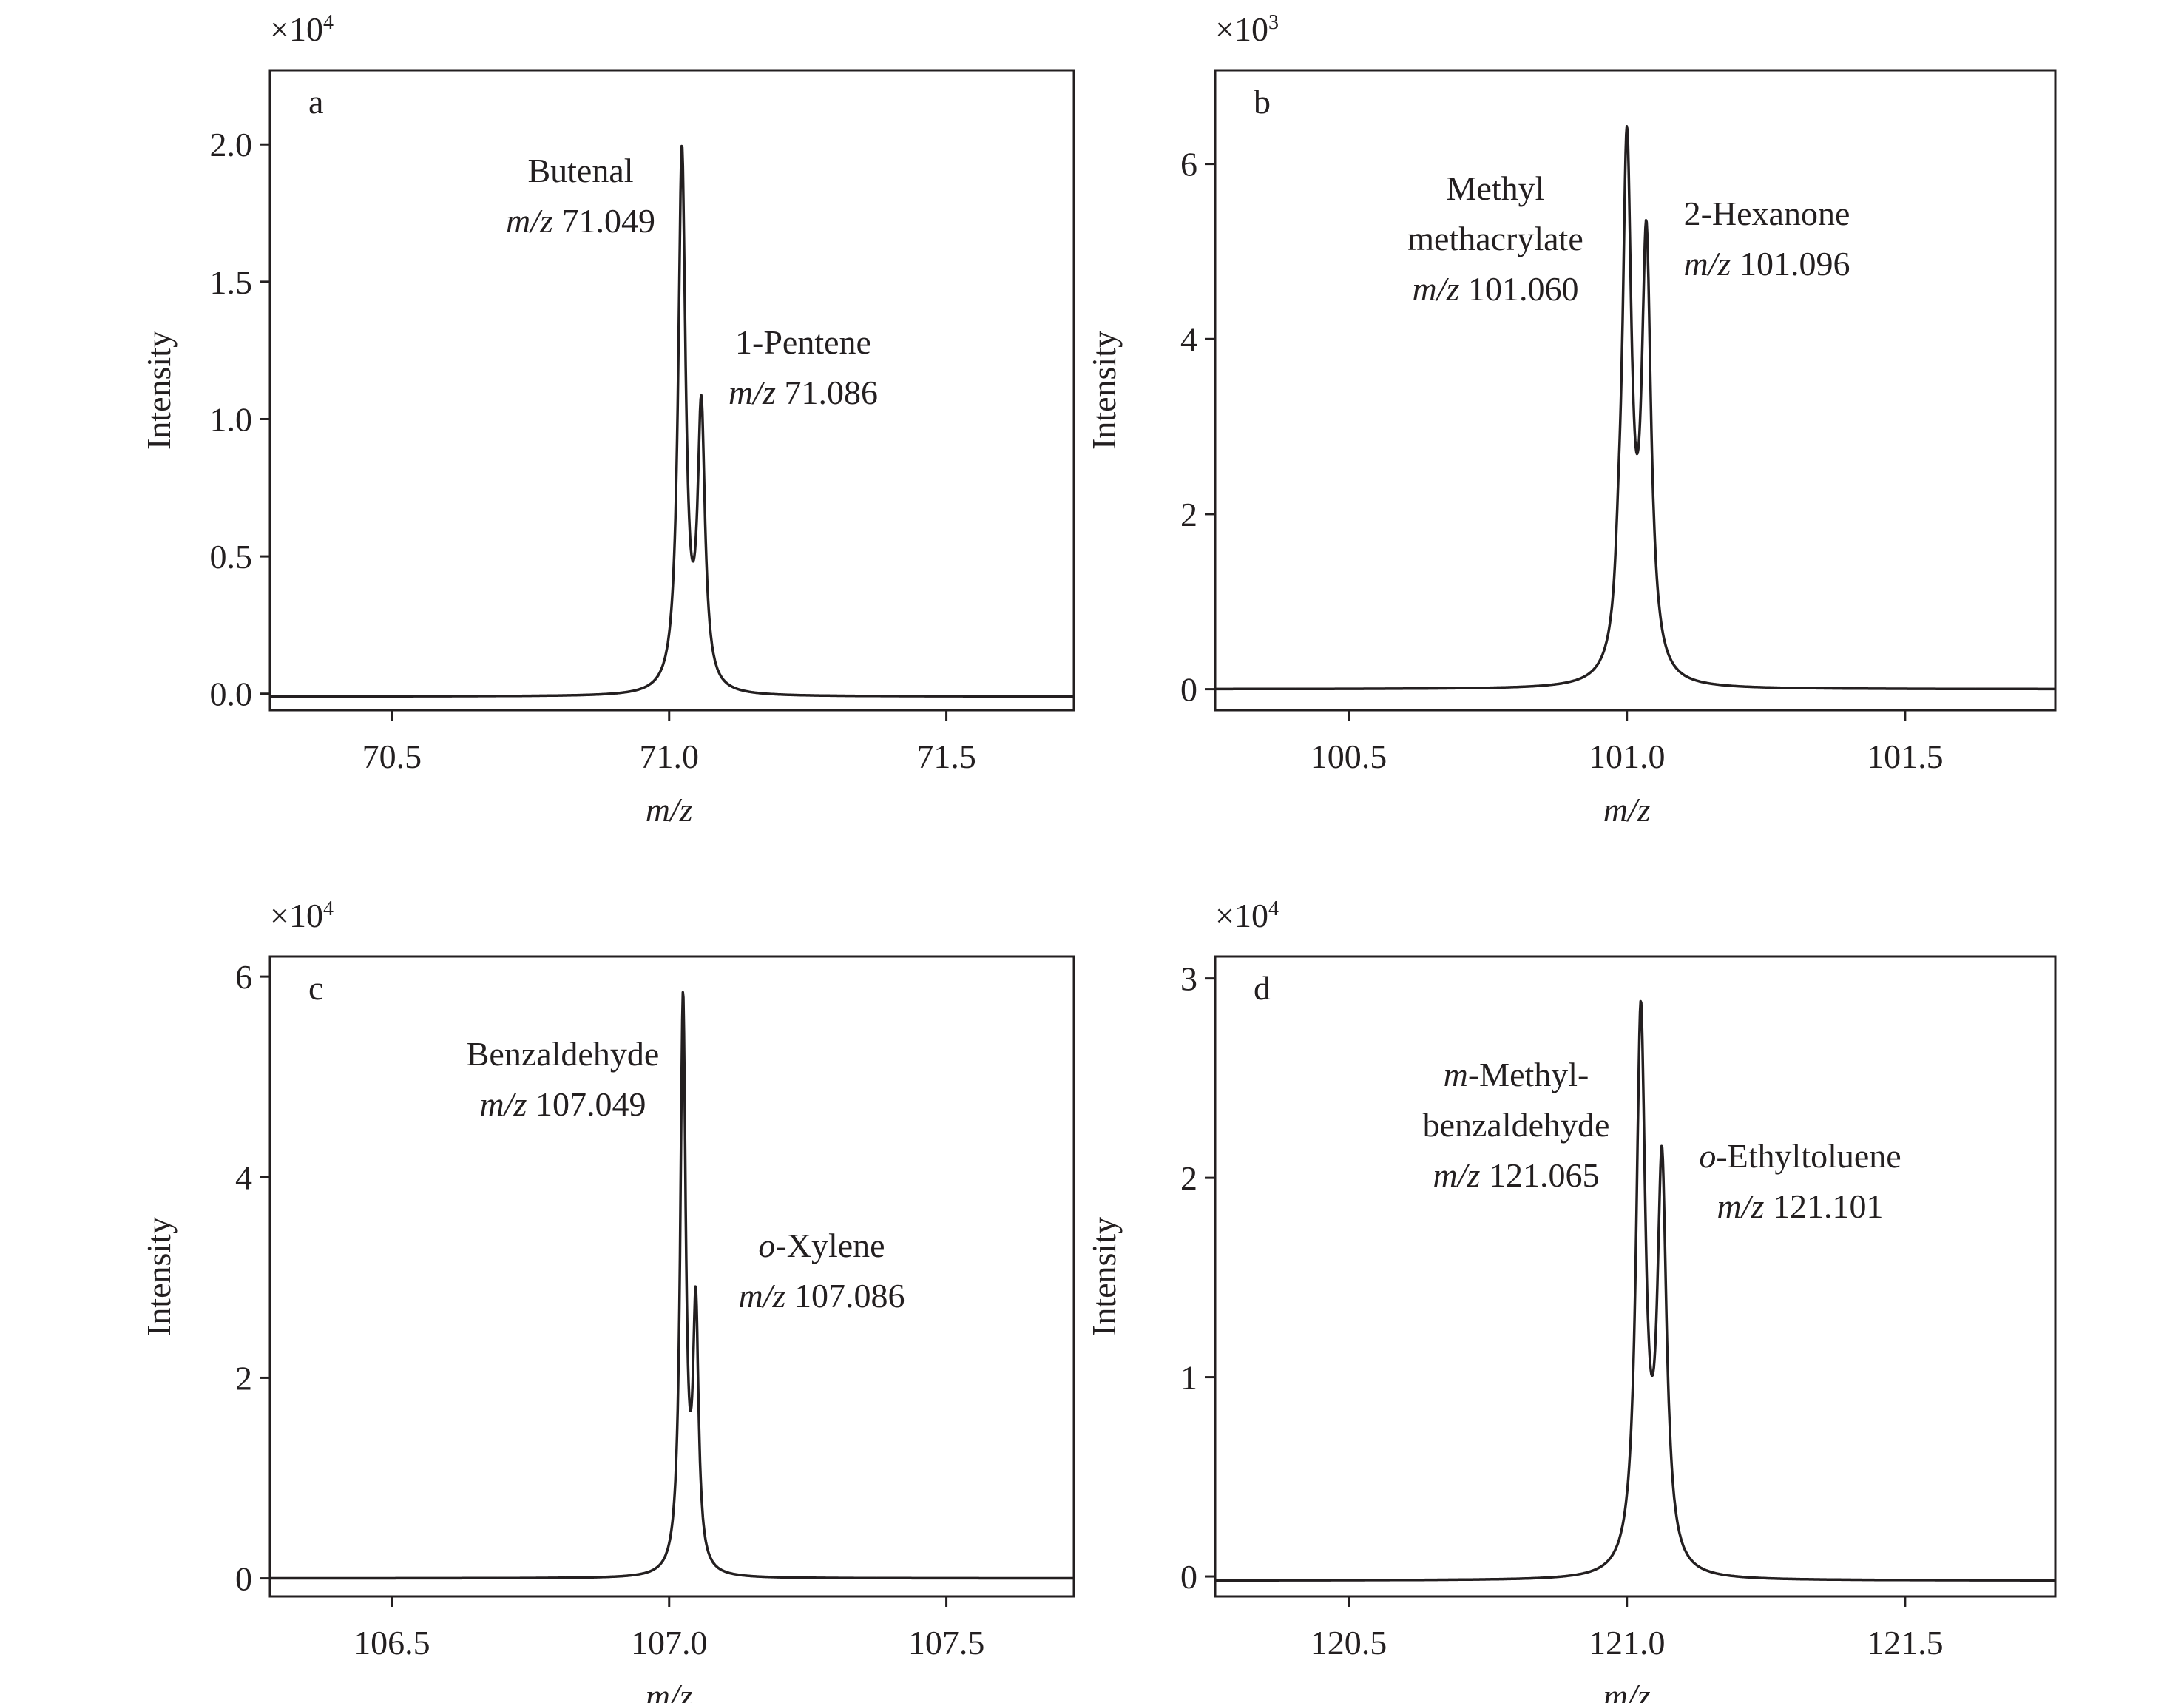  What do you see at coordinates (1189, 979) in the screenshot?
I see `y-tick-label: 3` at bounding box center [1189, 979].